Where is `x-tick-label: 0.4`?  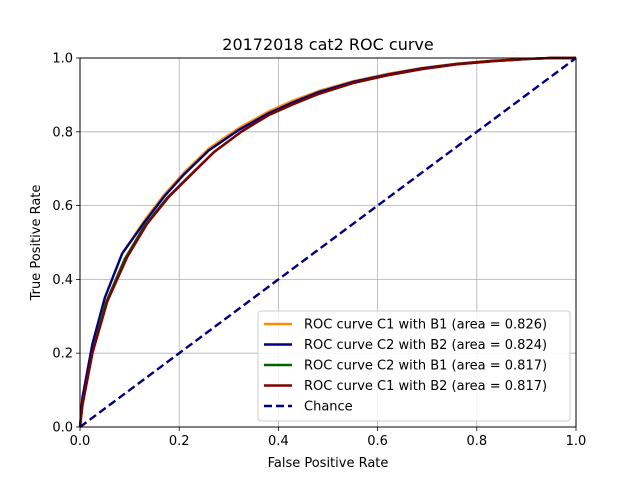
x-tick-label: 0.4 is located at coordinates (278, 441).